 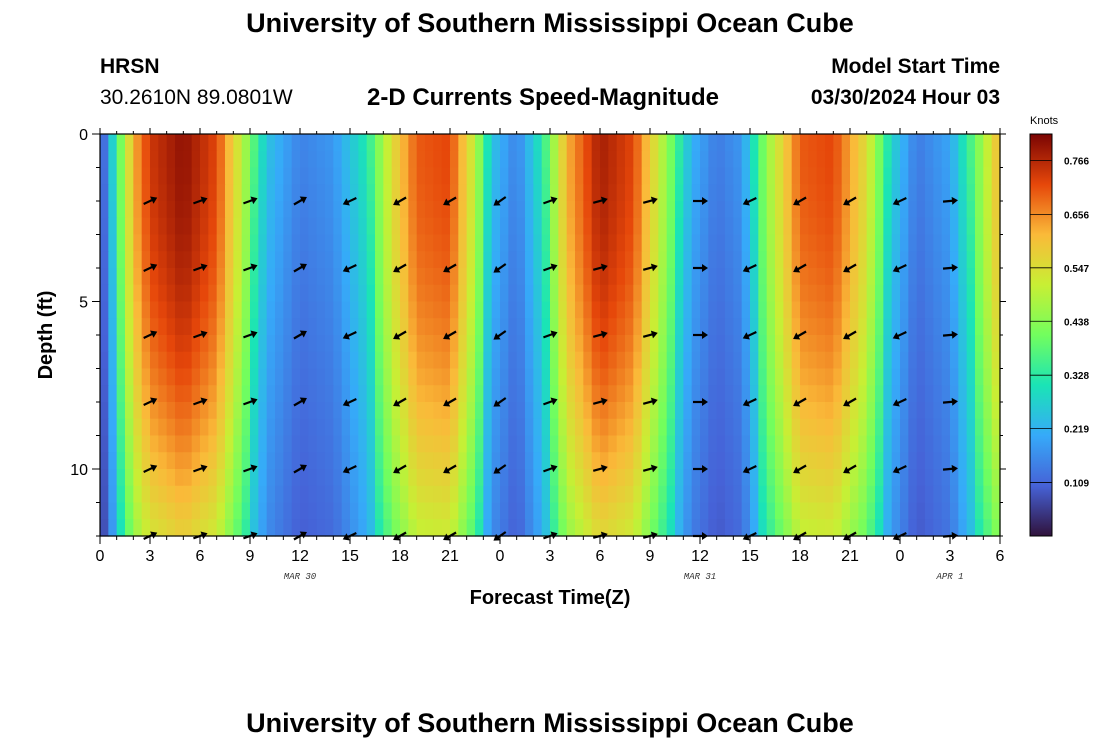 I want to click on x-tick-label: 15, so click(x=750, y=556).